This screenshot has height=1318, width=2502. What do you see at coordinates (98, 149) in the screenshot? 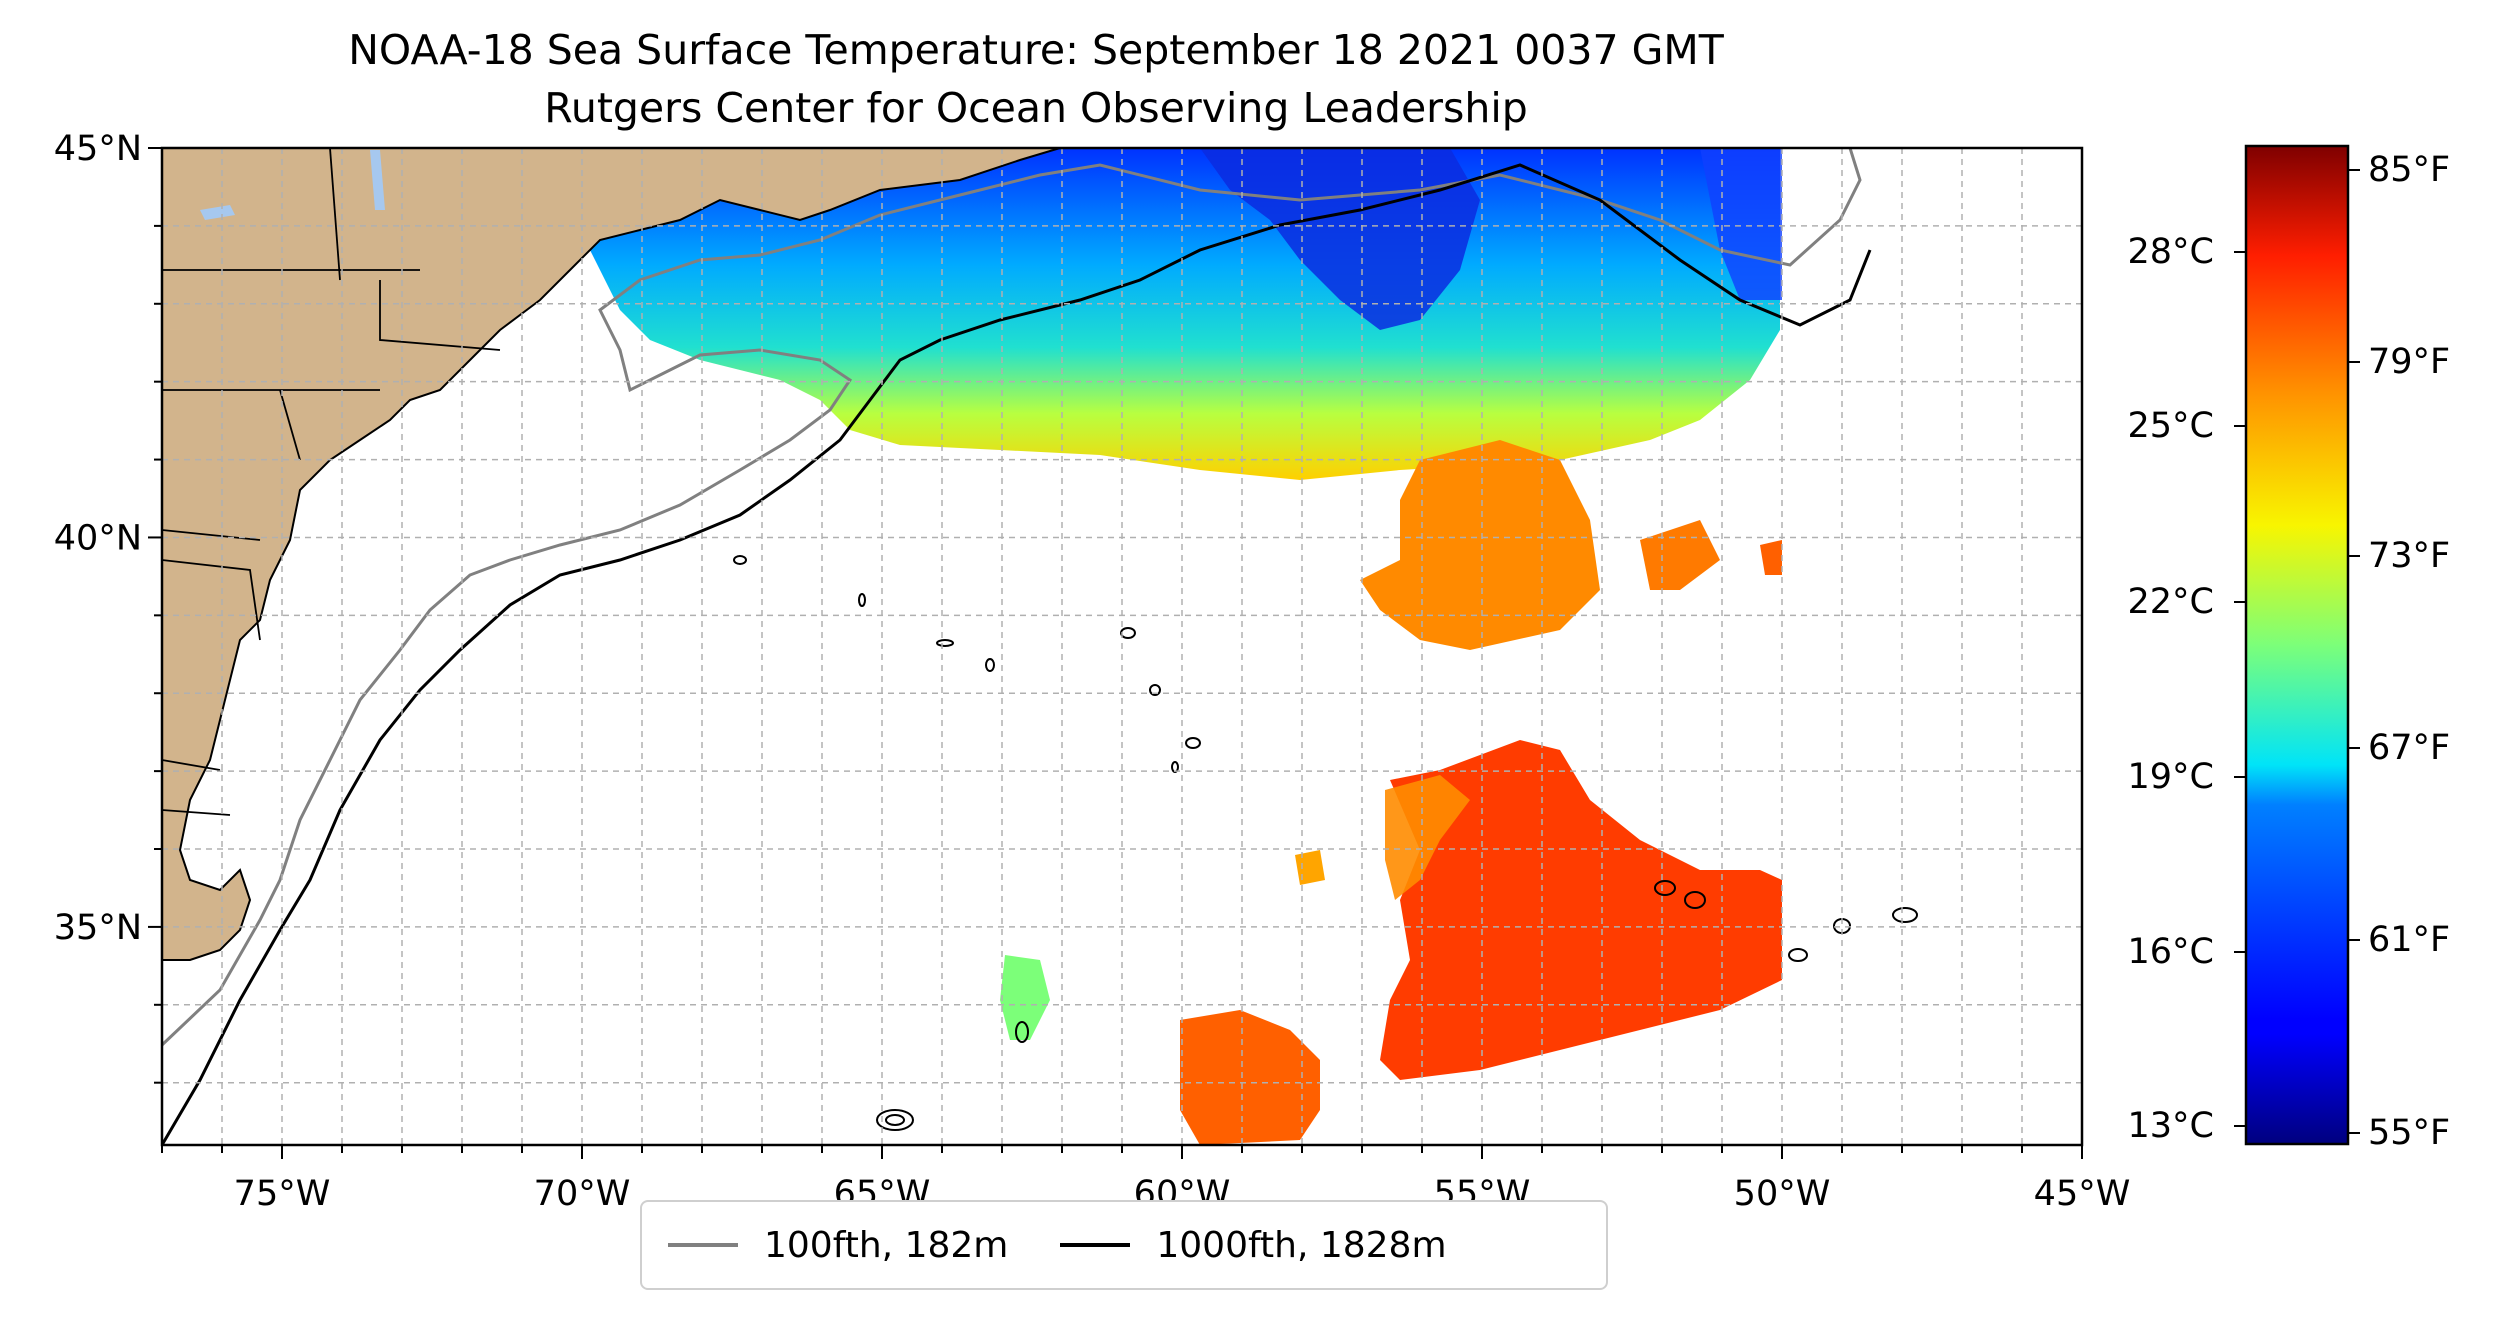
I see `lat-tick-label: 45°N` at bounding box center [98, 149].